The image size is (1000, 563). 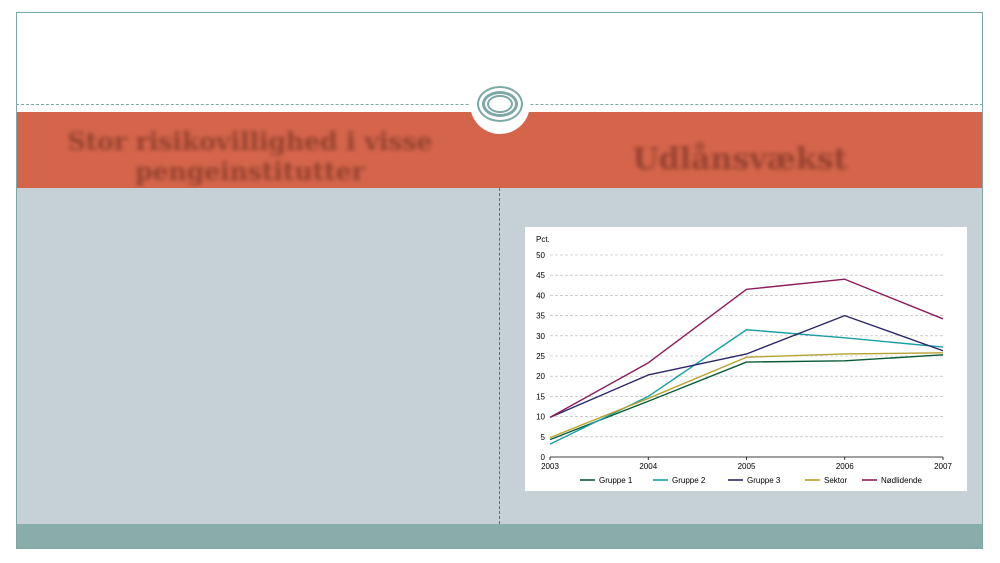 What do you see at coordinates (499, 536) in the screenshot?
I see `footer-band` at bounding box center [499, 536].